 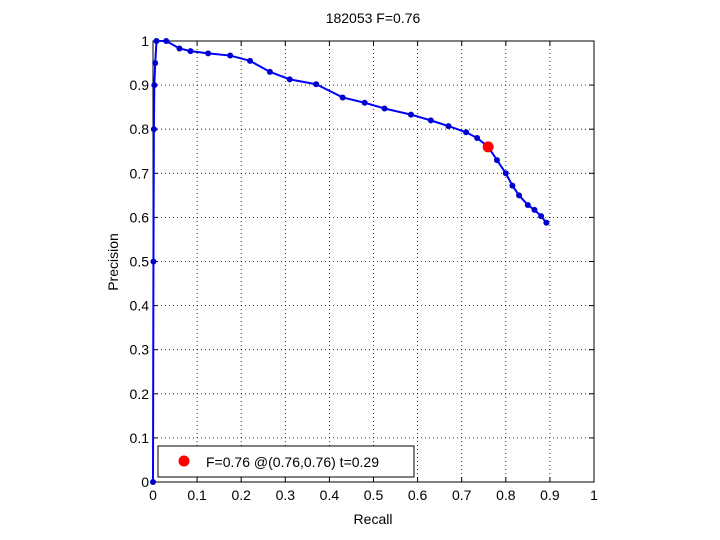 What do you see at coordinates (506, 495) in the screenshot?
I see `x-tick-label: 0.8` at bounding box center [506, 495].